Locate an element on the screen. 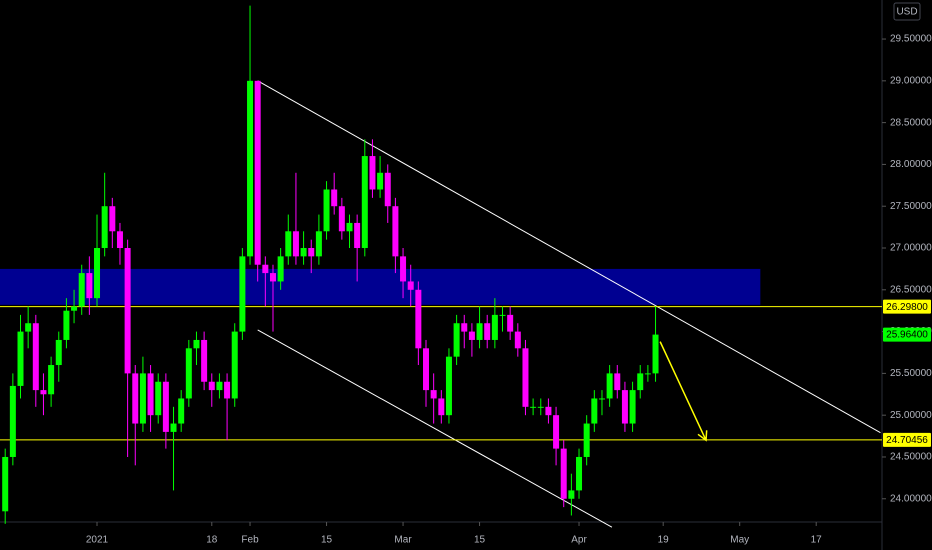  x-tick-label: 17 is located at coordinates (817, 540).